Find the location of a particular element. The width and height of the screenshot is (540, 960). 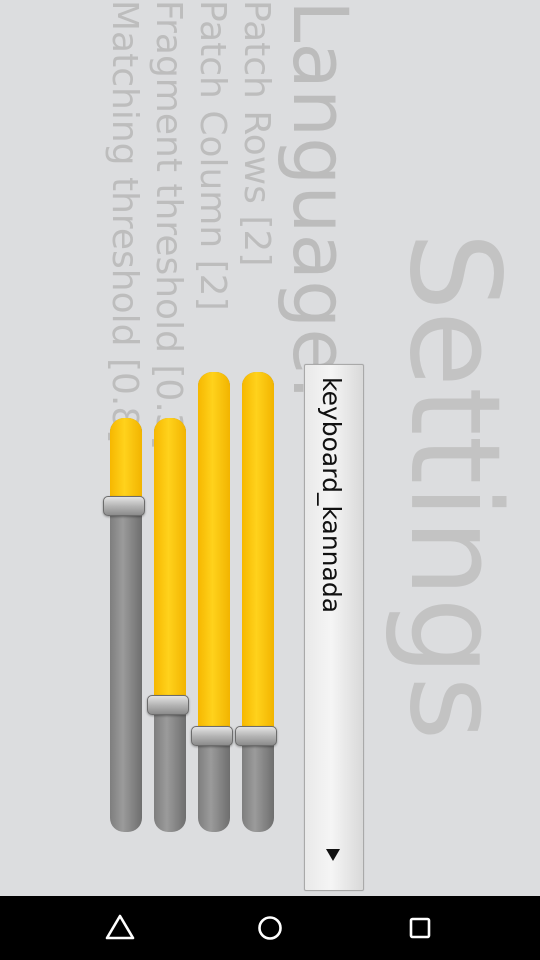

patch-rows-label: Patch Rows [2] is located at coordinates (256, 133).